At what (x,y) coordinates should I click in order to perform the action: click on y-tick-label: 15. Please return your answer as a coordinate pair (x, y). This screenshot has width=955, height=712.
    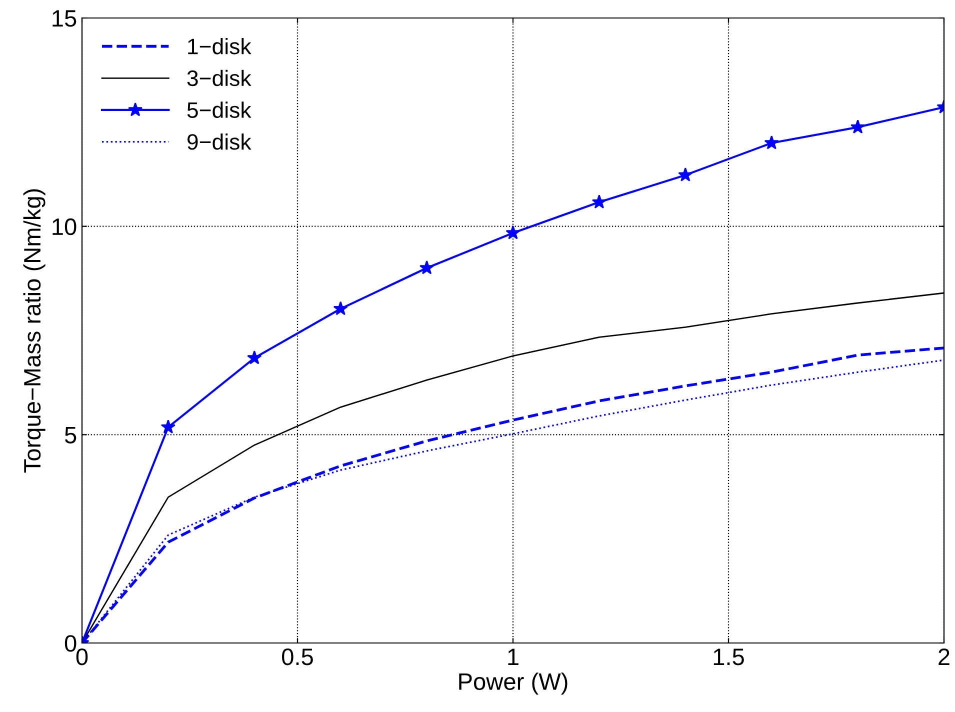
    Looking at the image, I should click on (64, 18).